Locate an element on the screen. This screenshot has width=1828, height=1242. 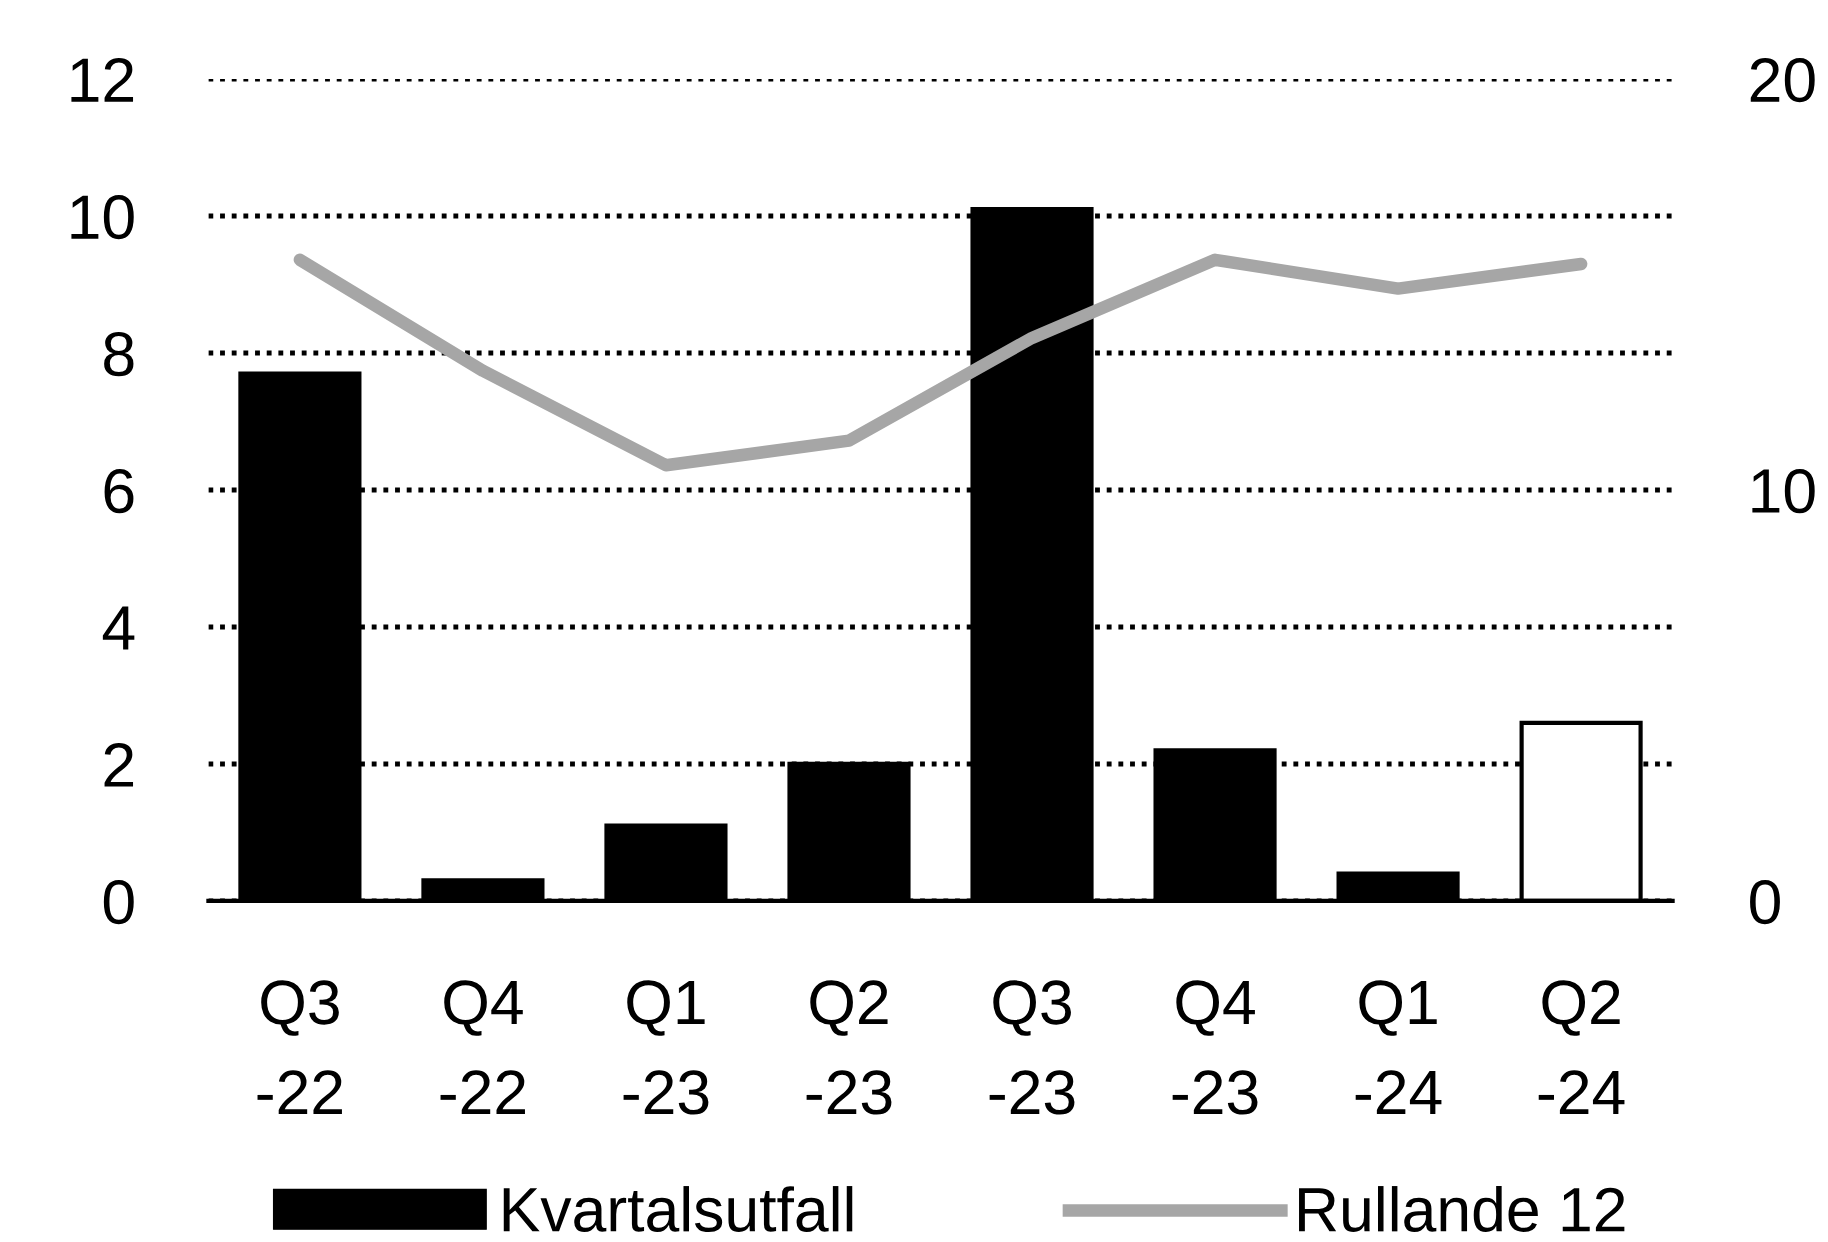
y-tick-label: 4 is located at coordinates (118, 628).